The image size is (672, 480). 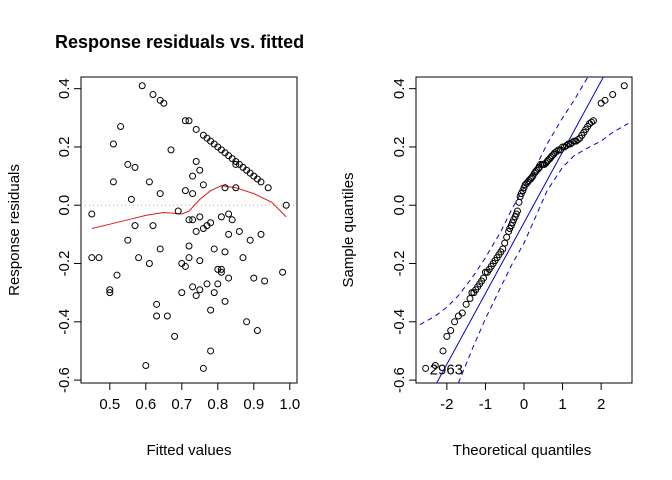 I want to click on qq-y-tick-label: 0.4, so click(x=399, y=88).